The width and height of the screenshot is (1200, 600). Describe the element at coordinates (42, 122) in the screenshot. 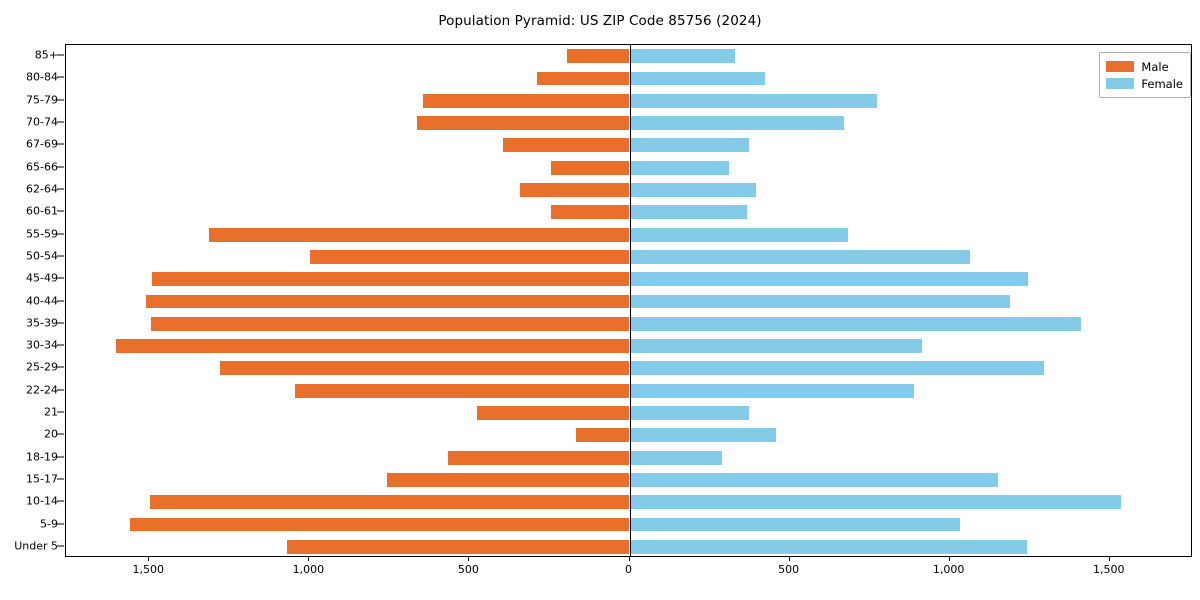

I see `y-axis-tick-label: 70-74` at that location.